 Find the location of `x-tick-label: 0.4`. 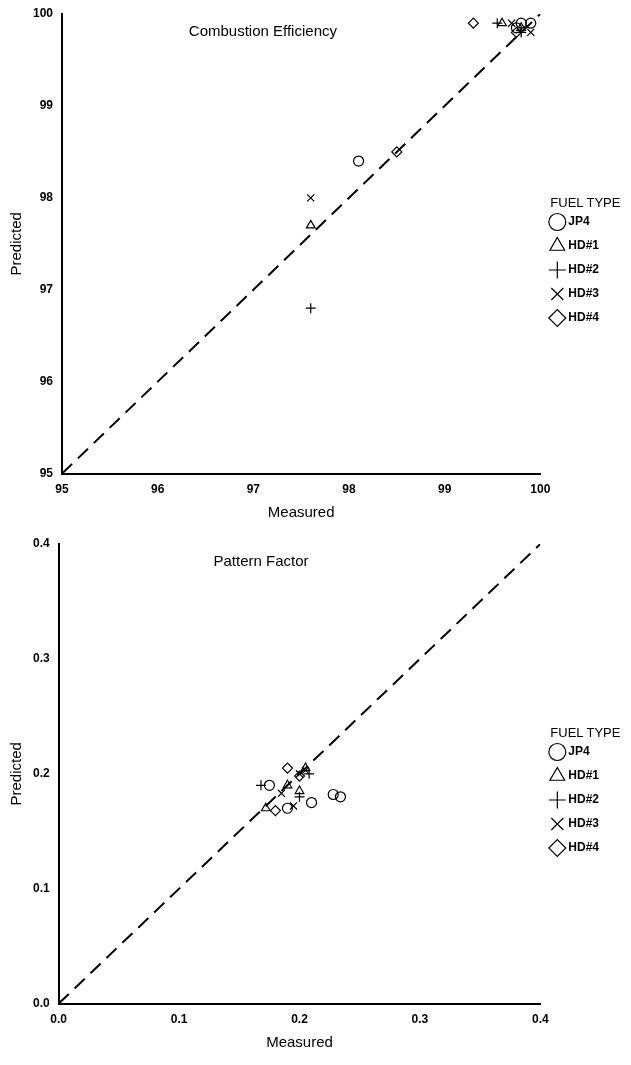

x-tick-label: 0.4 is located at coordinates (540, 1019).